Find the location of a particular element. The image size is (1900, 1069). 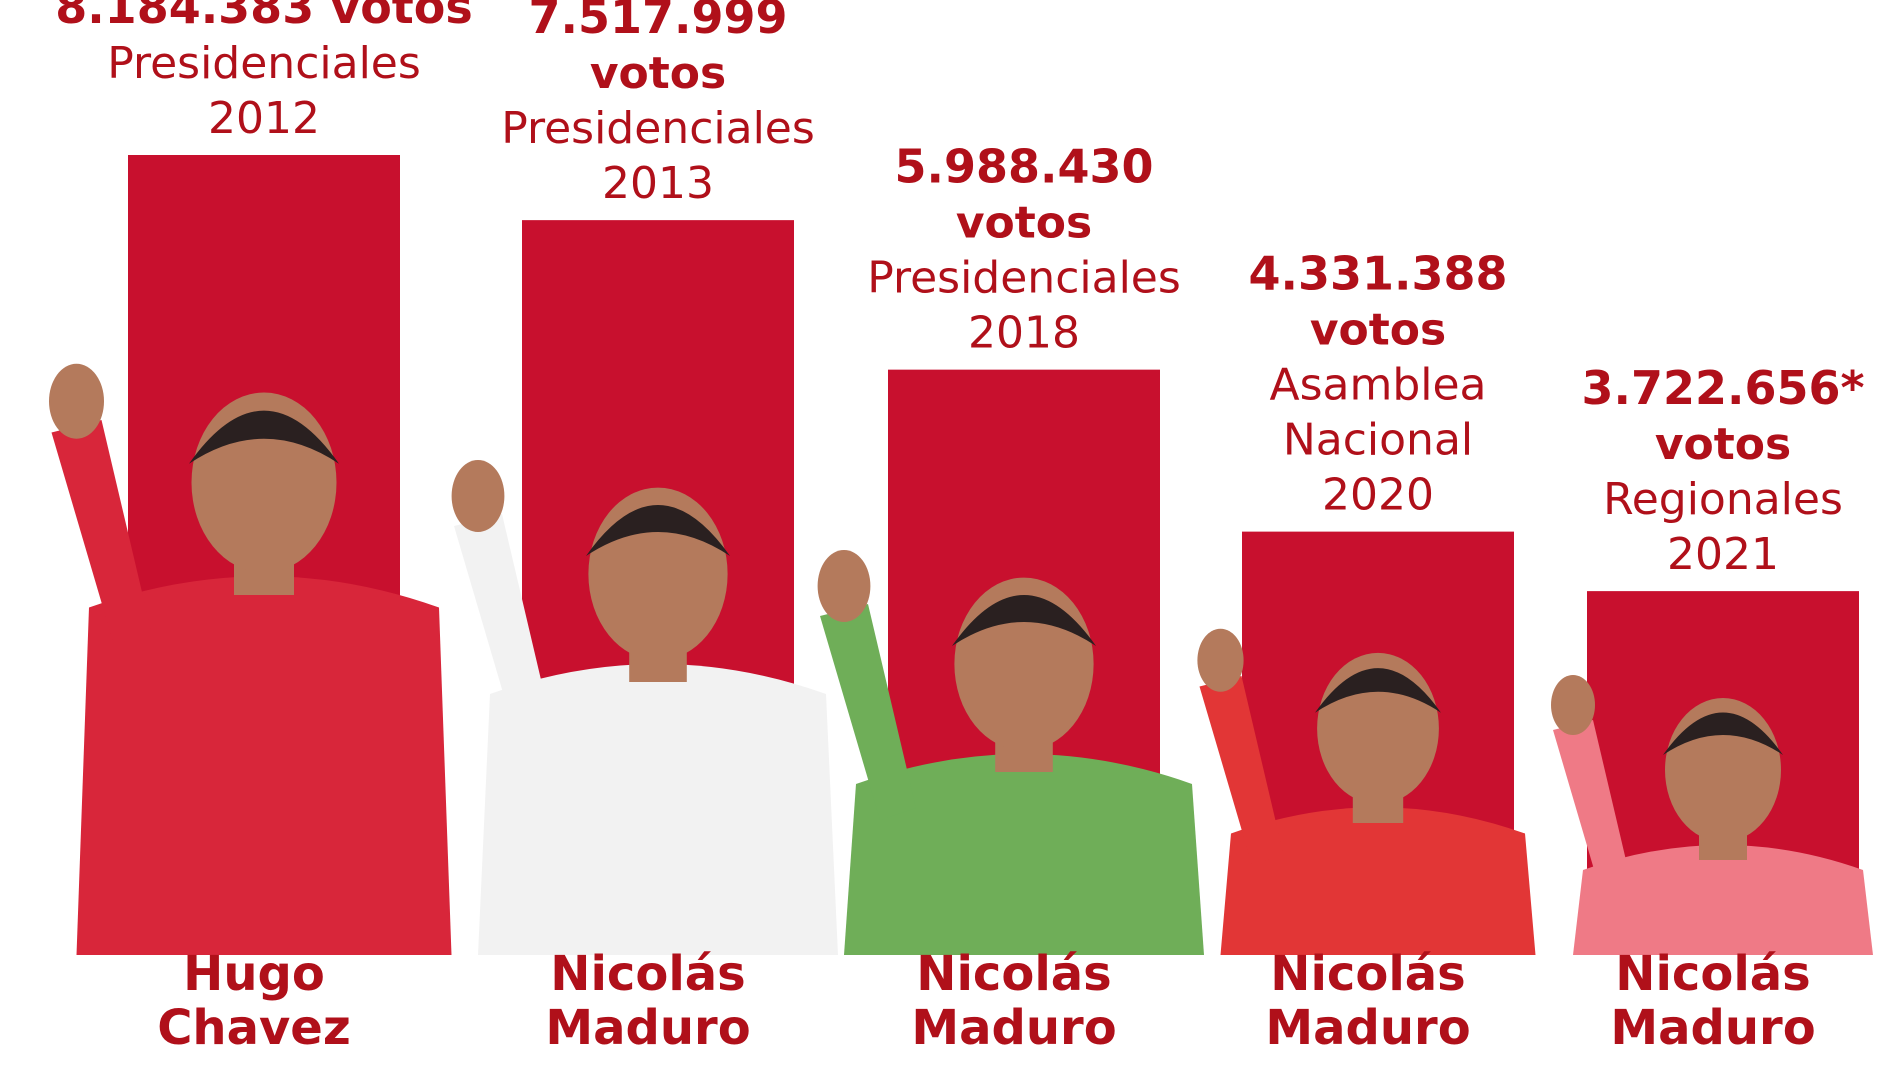

nicolas-maduro-photo-3-arm is located at coordinates (868, 712).